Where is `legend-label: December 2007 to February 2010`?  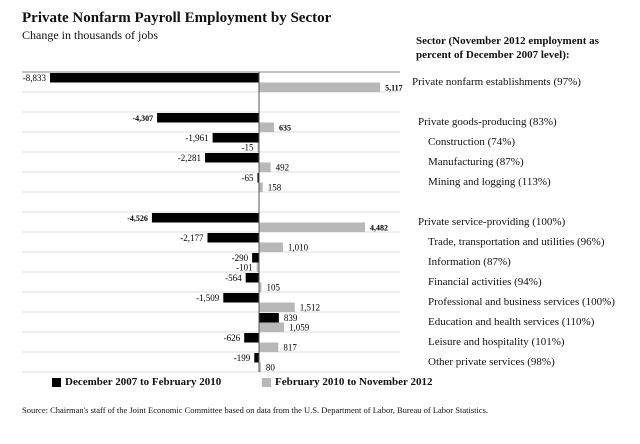
legend-label: December 2007 to February 2010 is located at coordinates (143, 382).